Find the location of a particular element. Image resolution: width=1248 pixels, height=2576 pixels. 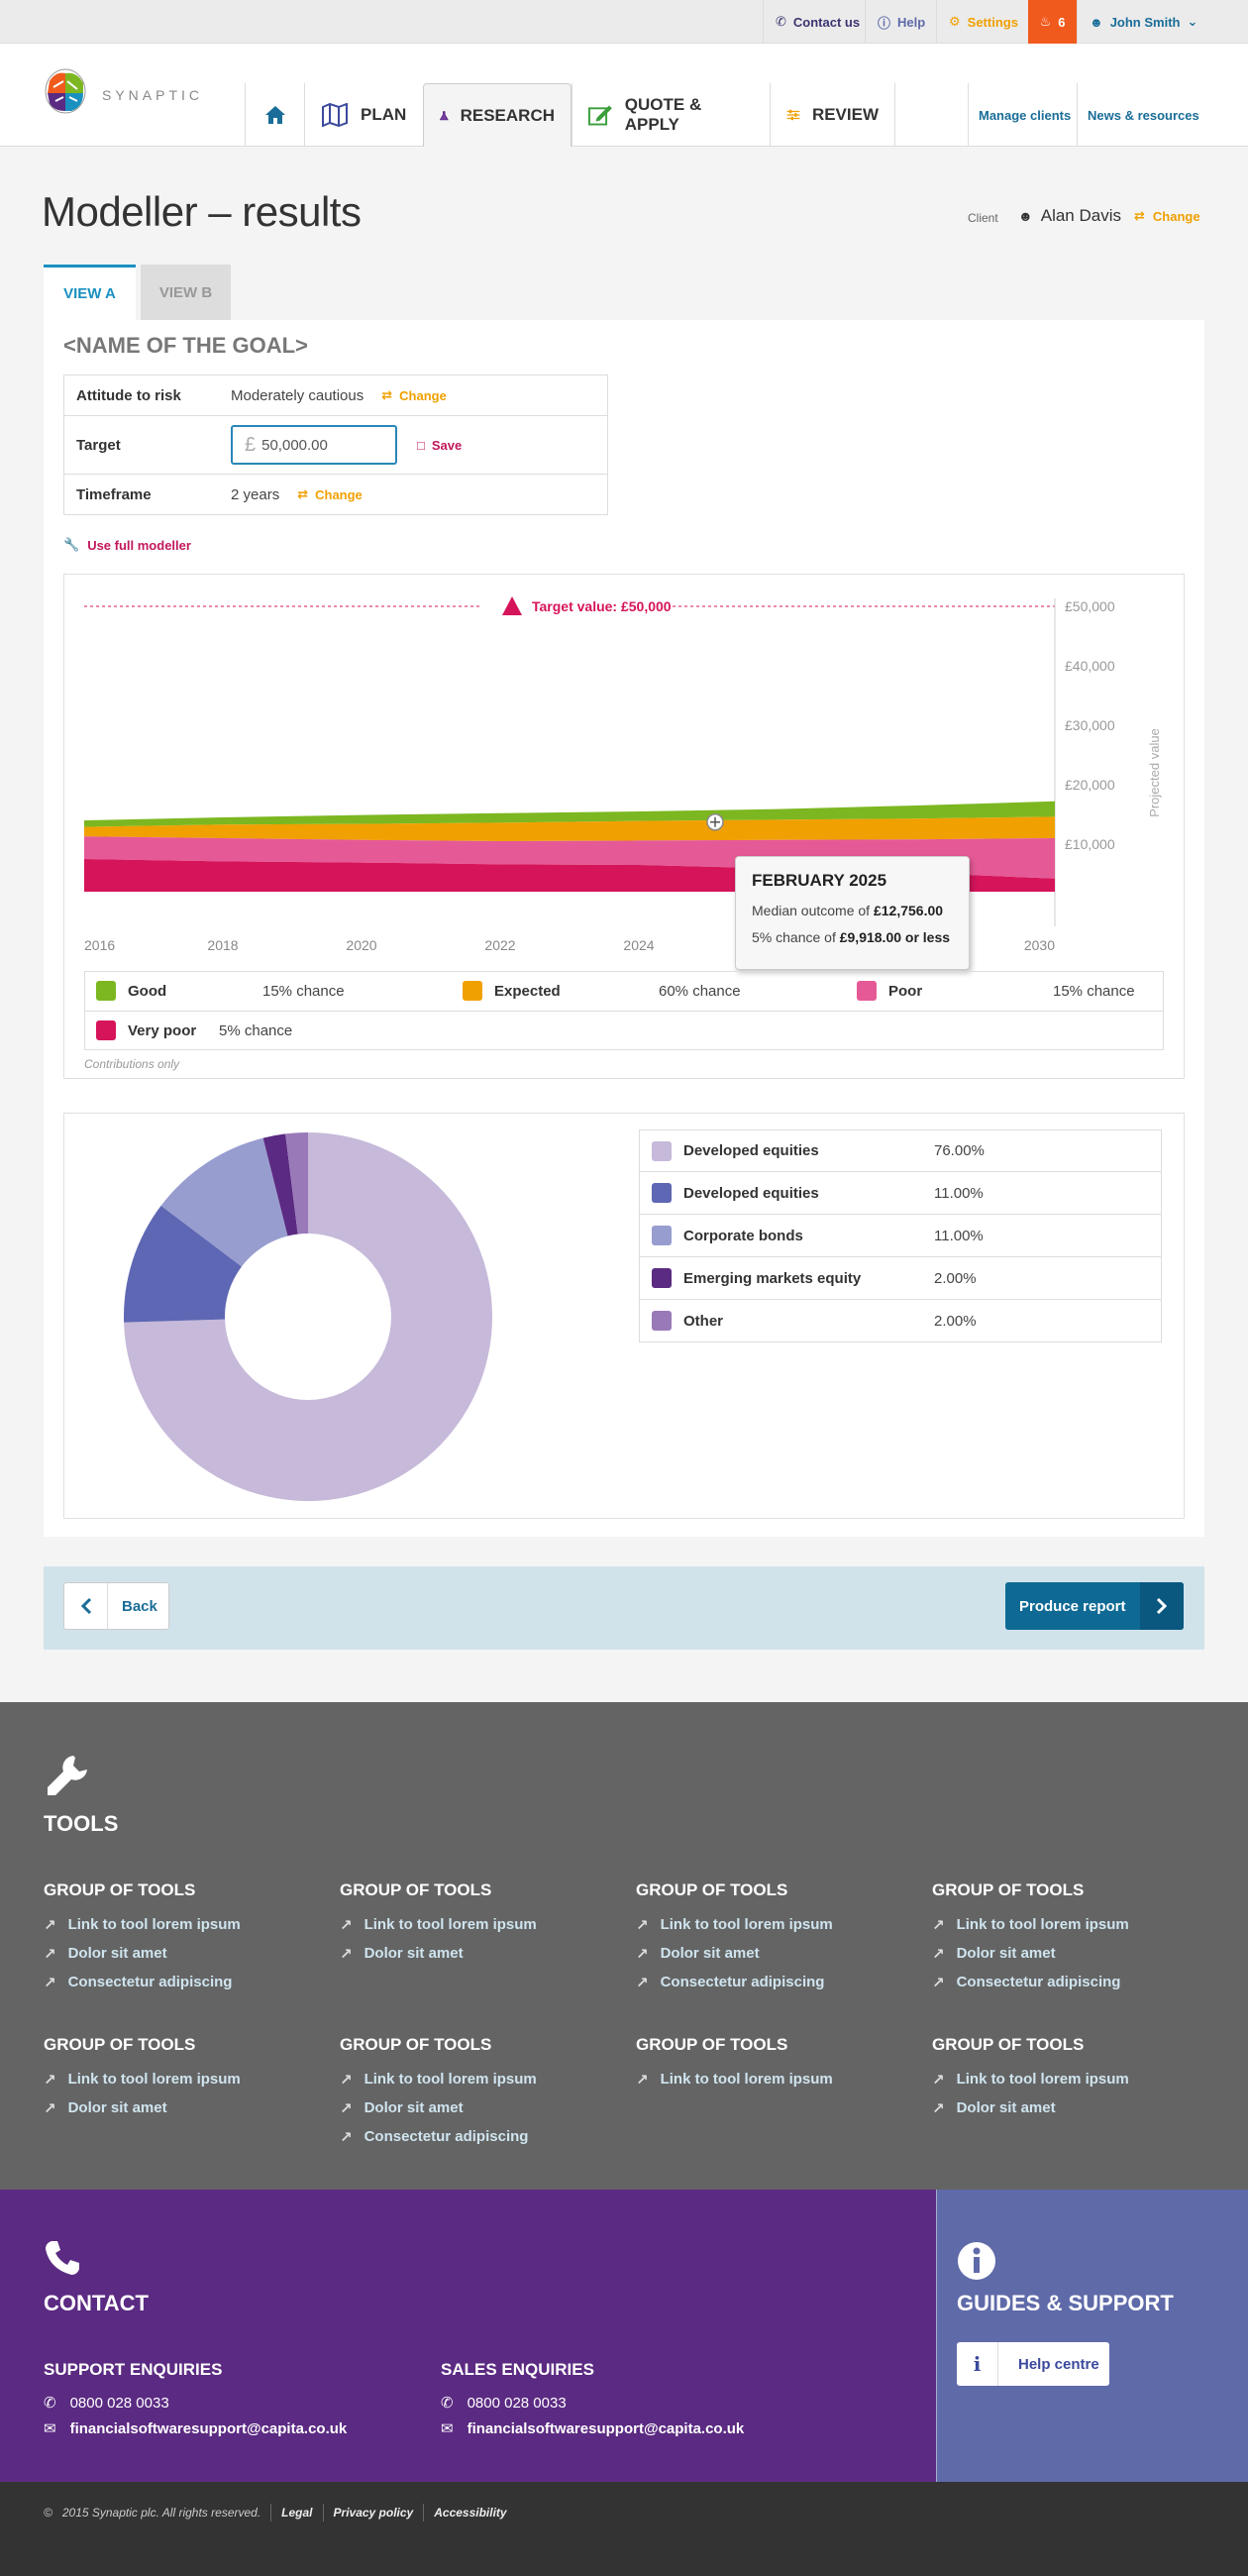

allocation-donut-svg is located at coordinates (308, 1316).